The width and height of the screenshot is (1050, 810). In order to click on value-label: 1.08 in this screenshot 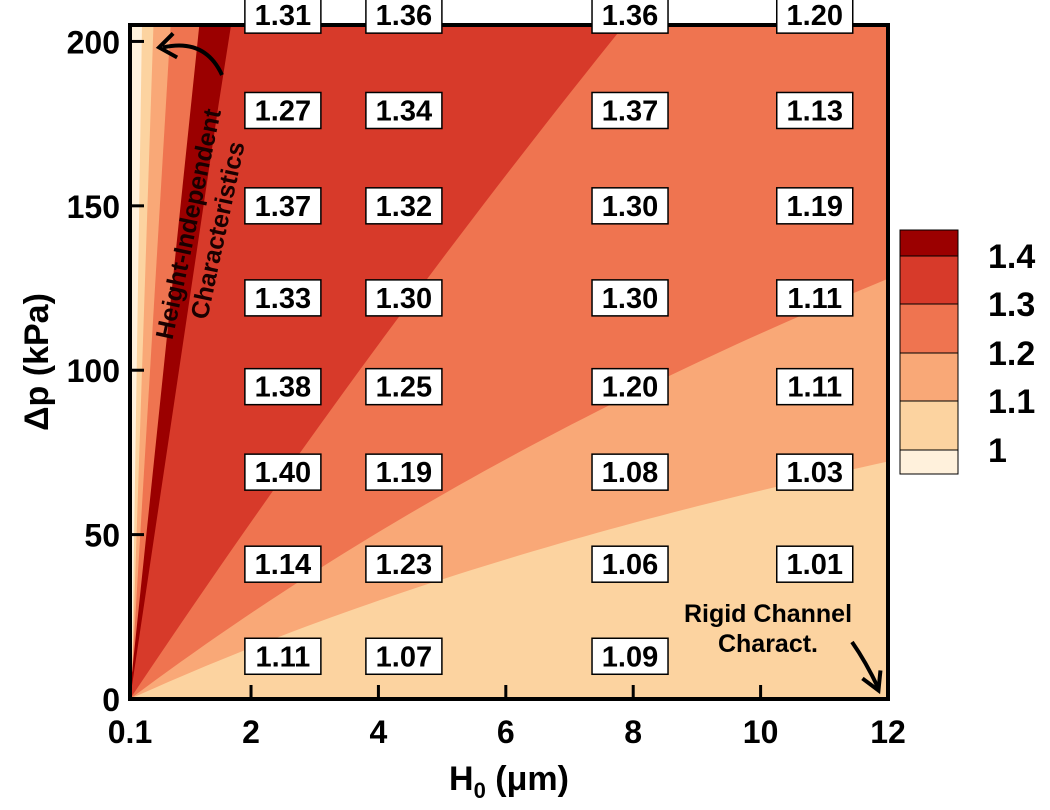, I will do `click(630, 472)`.